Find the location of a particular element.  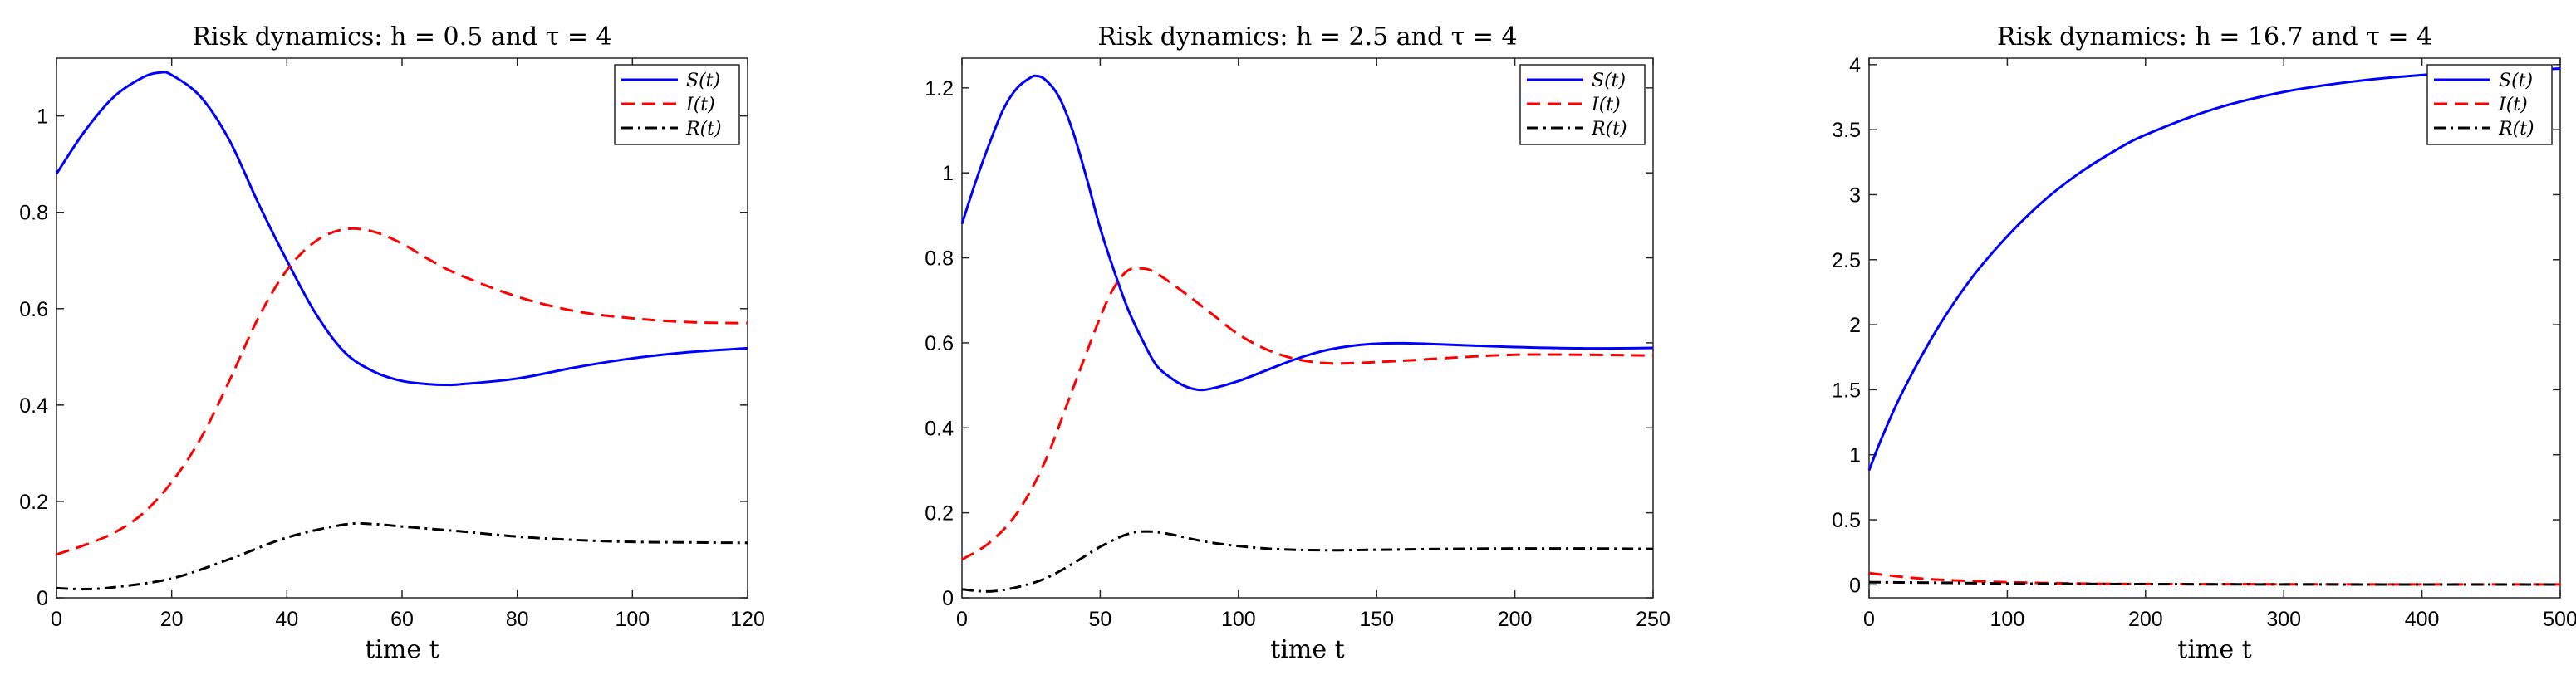

x-tick-label: 250 is located at coordinates (1653, 619).